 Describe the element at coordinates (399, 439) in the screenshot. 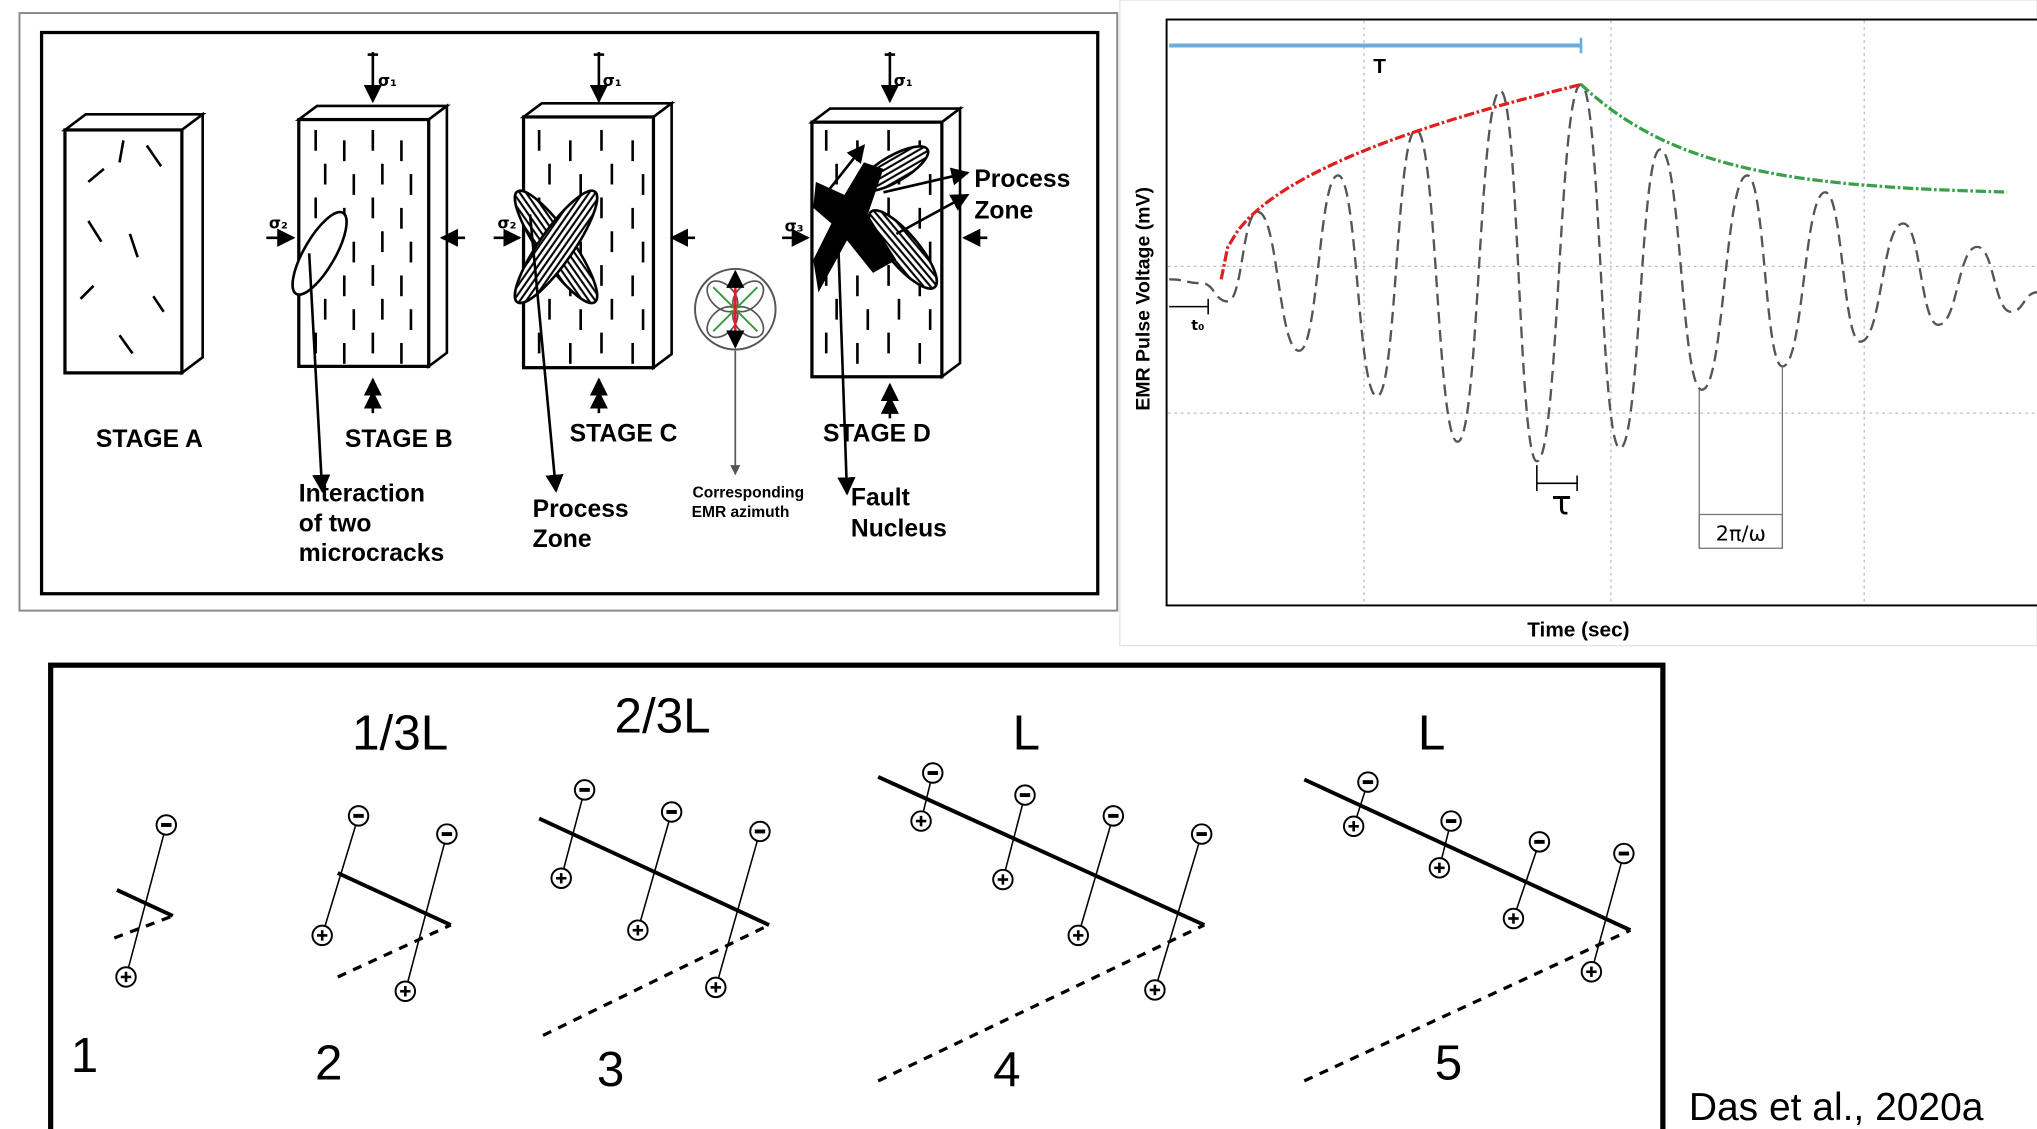

I see `stage-label: STAGE B` at that location.